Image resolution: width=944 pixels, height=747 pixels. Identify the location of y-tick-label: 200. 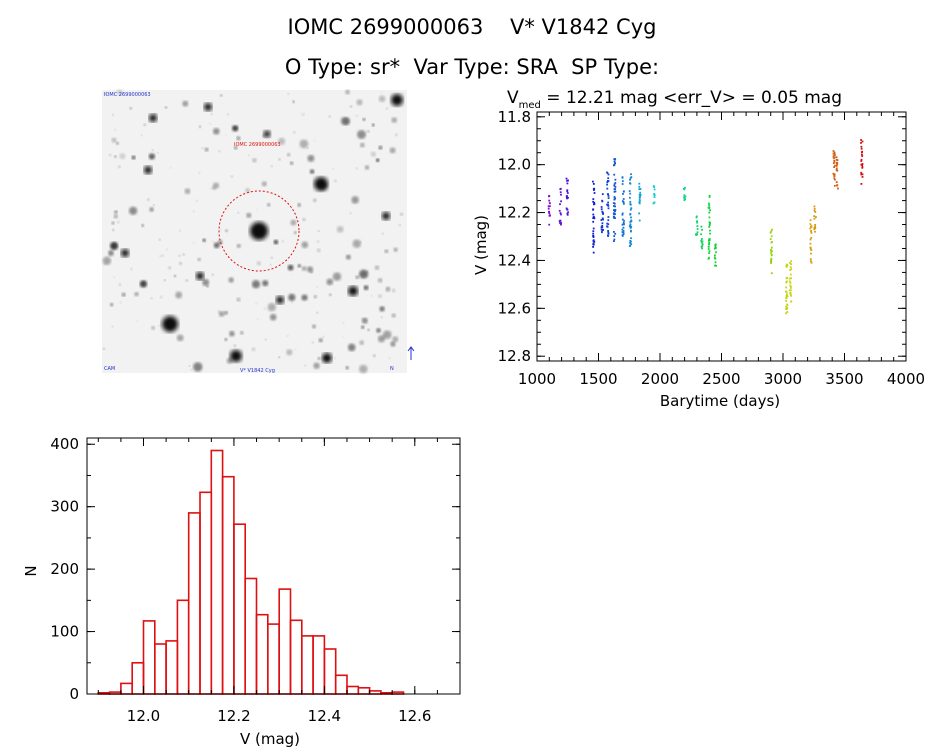
(64, 569).